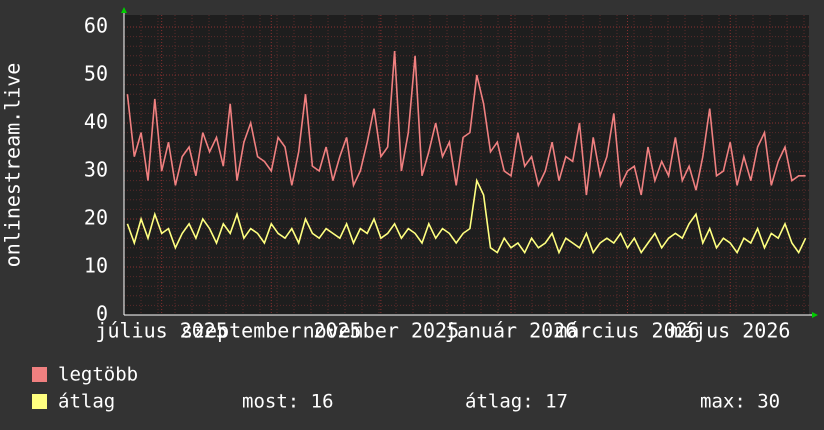 The height and width of the screenshot is (430, 824). Describe the element at coordinates (466, 216) in the screenshot. I see `series-line` at that location.